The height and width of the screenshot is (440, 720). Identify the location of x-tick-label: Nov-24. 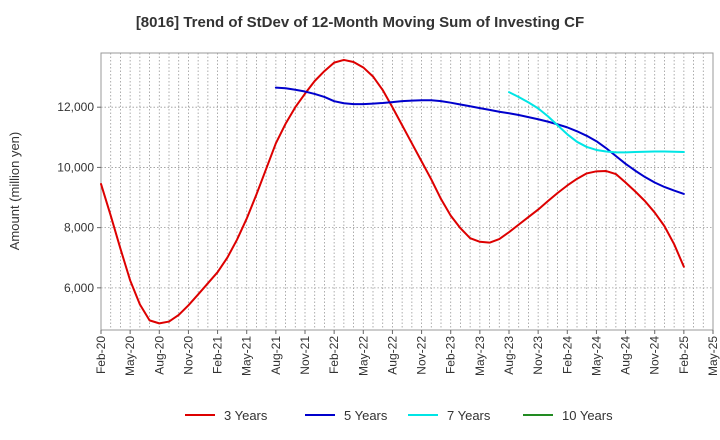
(655, 355).